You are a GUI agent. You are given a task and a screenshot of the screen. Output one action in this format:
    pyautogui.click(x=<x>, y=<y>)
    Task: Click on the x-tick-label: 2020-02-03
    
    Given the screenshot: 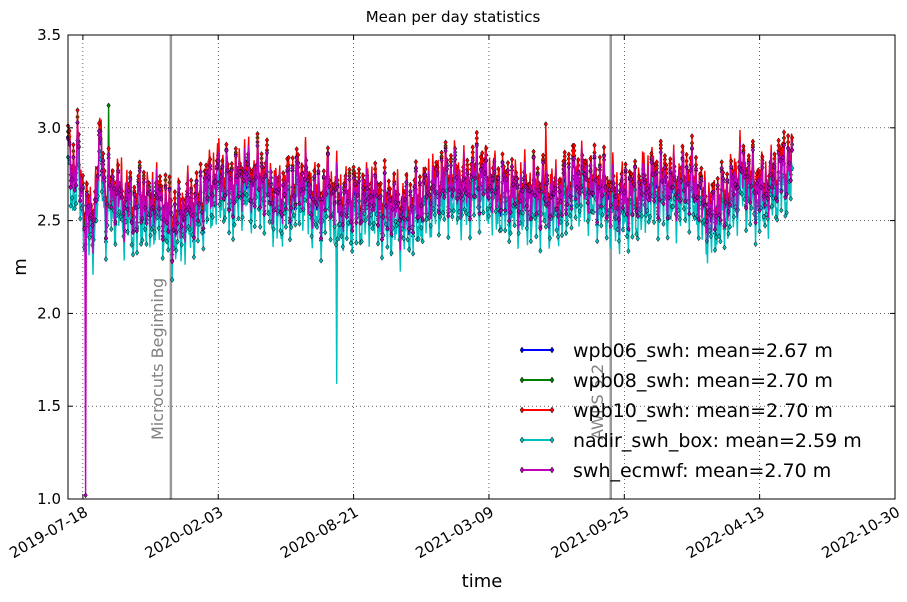 What is the action you would take?
    pyautogui.click(x=184, y=532)
    